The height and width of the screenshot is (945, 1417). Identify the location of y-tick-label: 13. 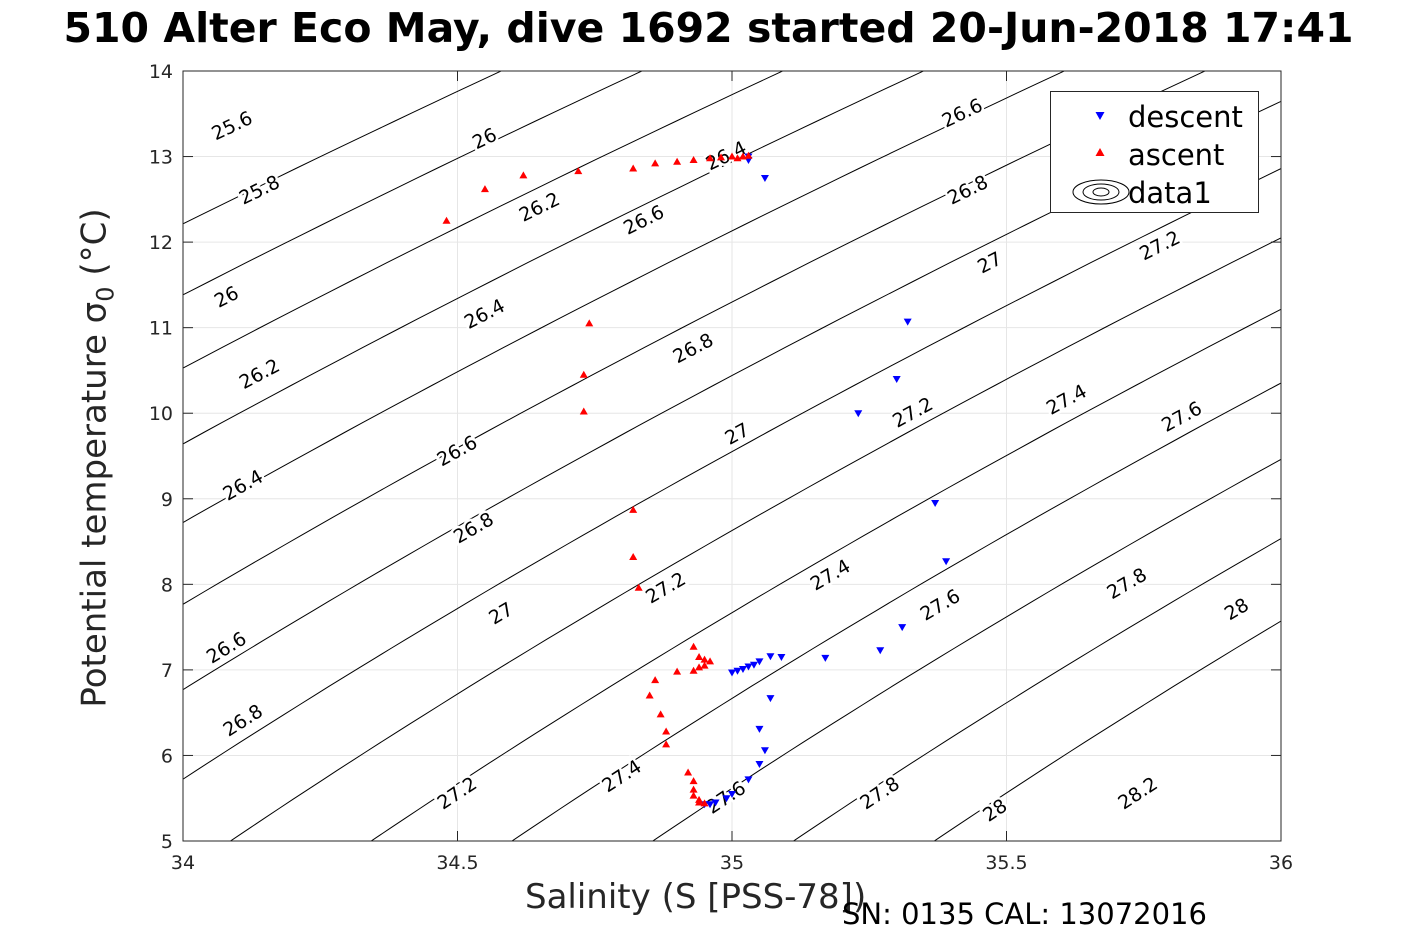
(161, 158).